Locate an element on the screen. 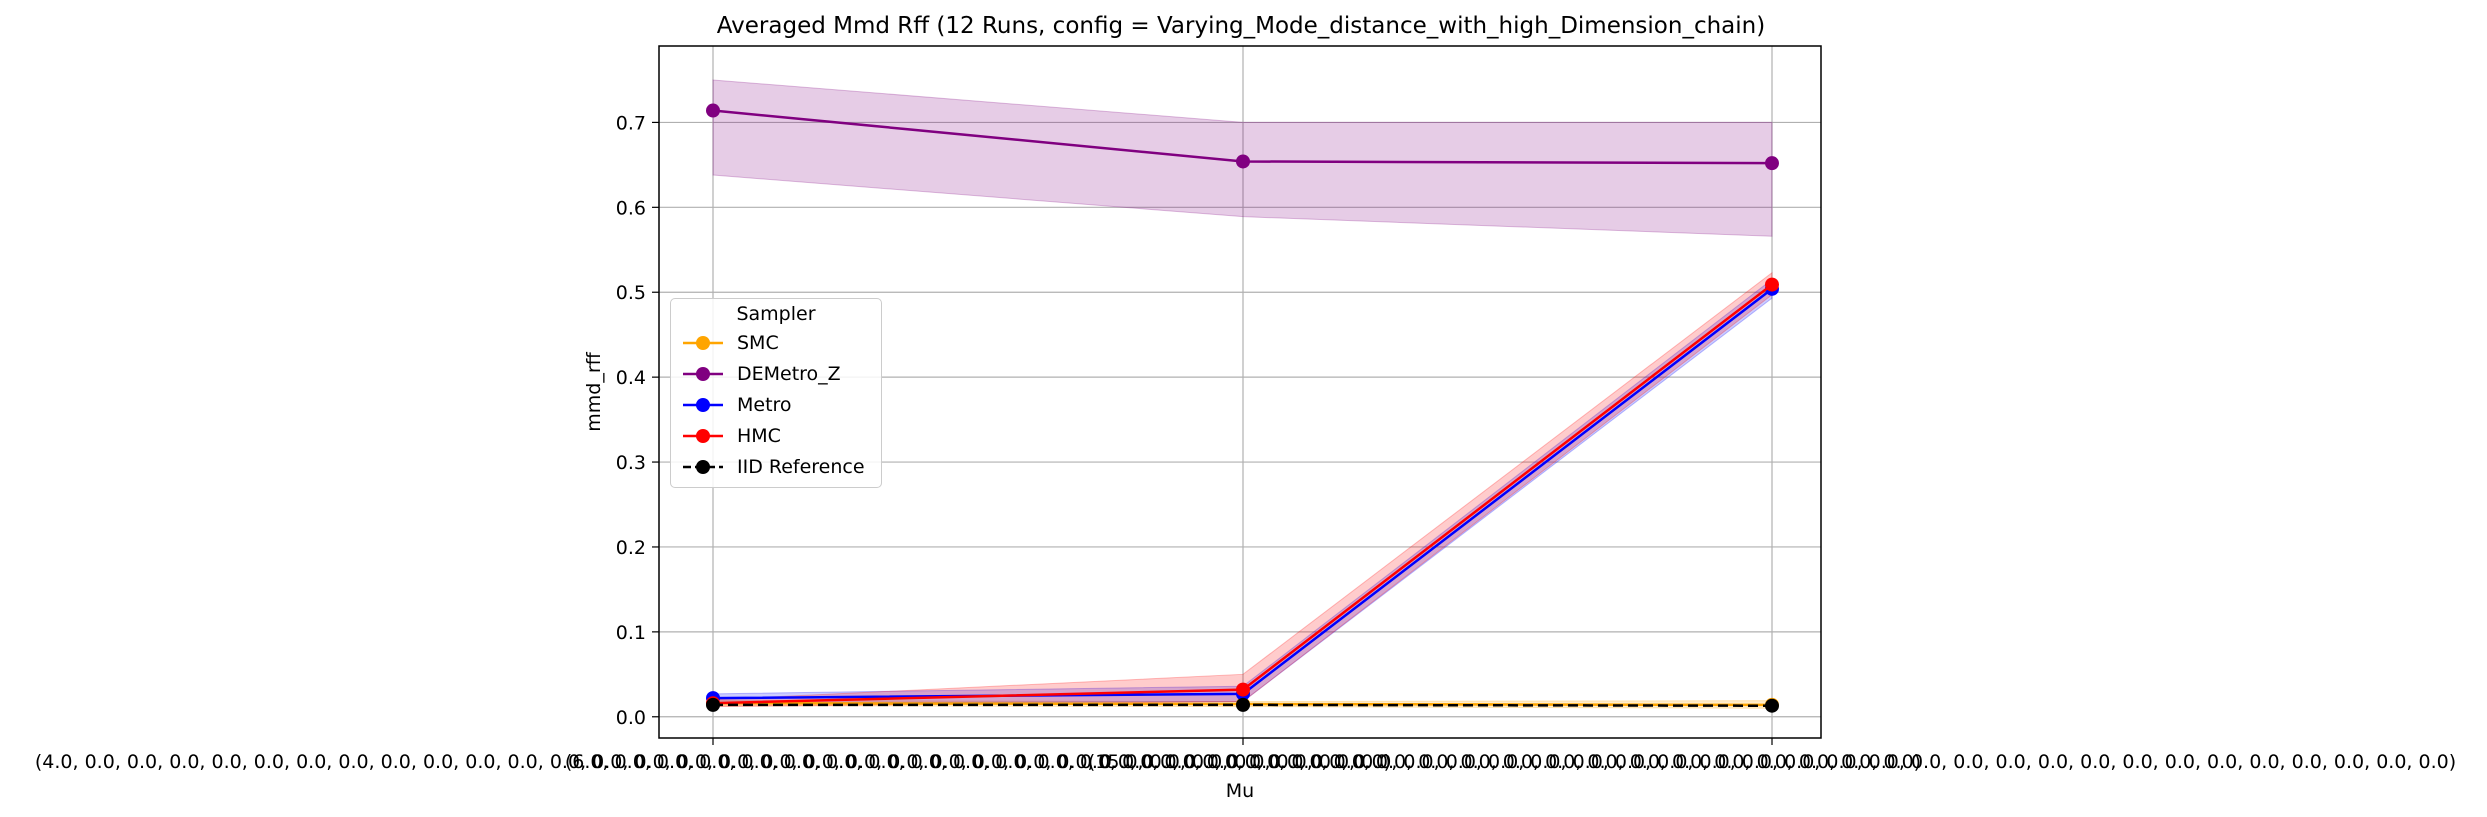 This screenshot has height=817, width=2487. y-tick-label: 0.7 is located at coordinates (631, 123).